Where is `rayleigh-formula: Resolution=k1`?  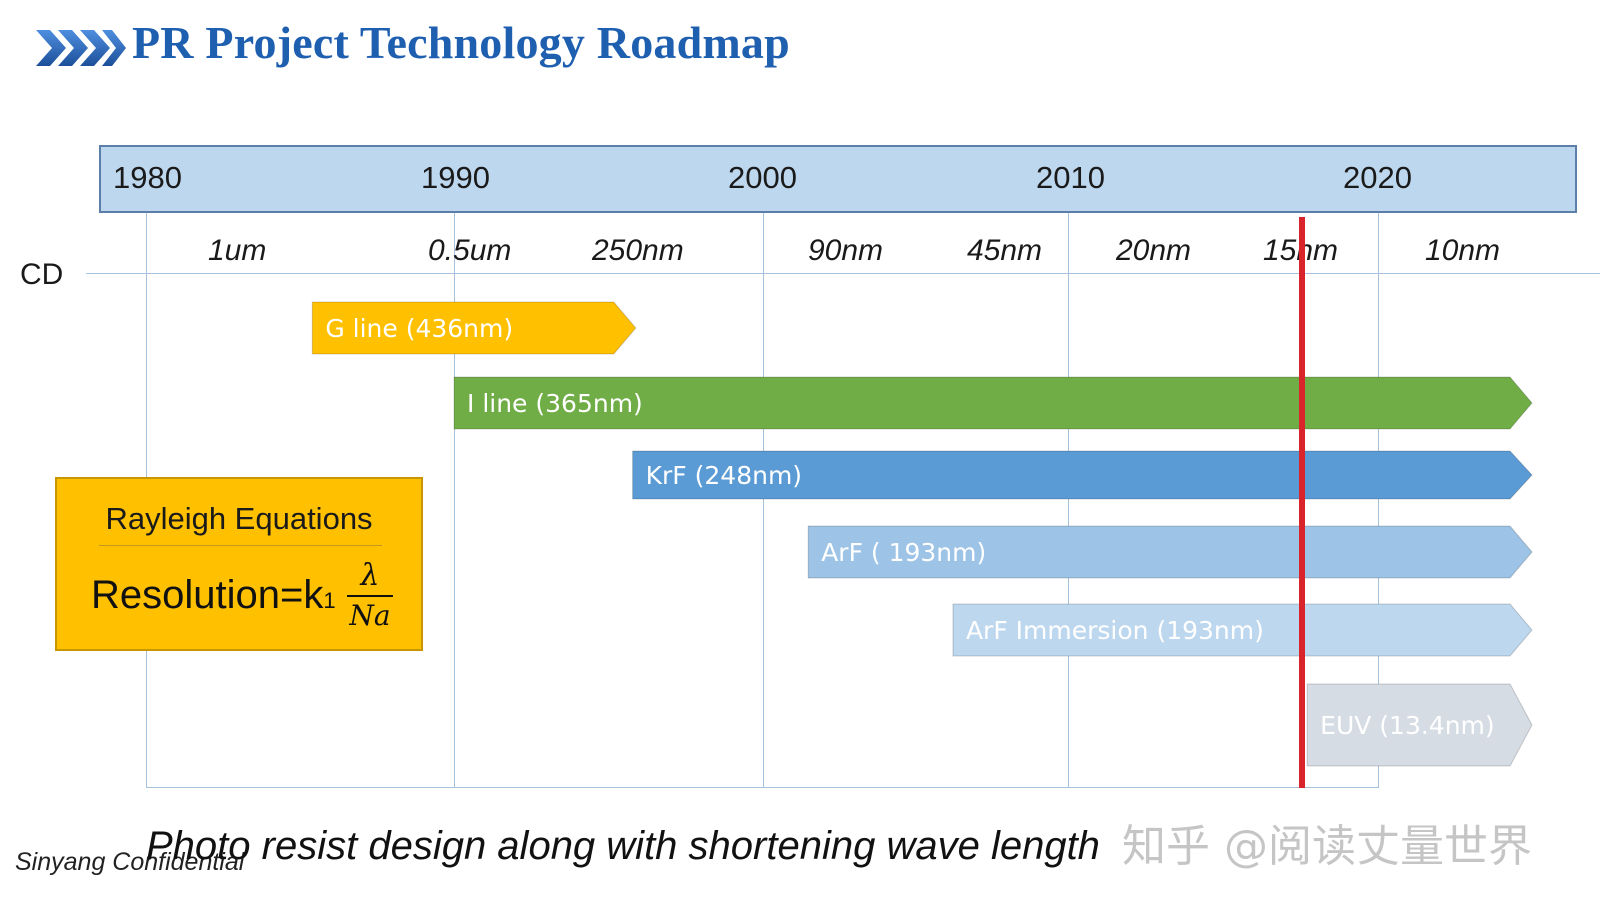 rayleigh-formula: Resolution=k1 is located at coordinates (213, 595).